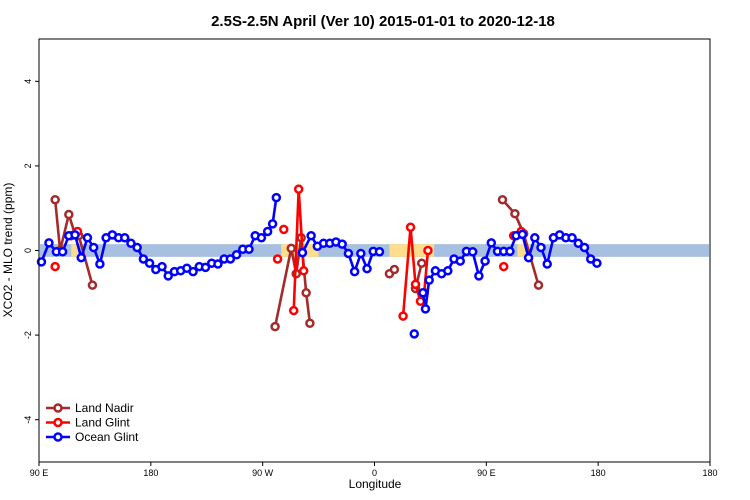  I want to click on y-tick-label: -4, so click(28, 420).